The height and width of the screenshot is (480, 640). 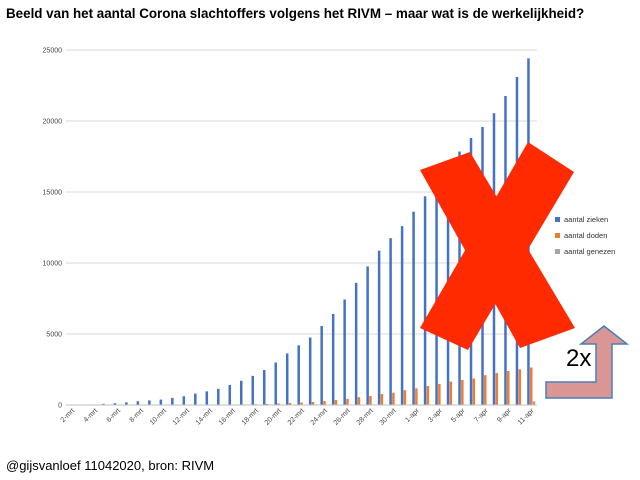 What do you see at coordinates (204, 416) in the screenshot?
I see `x-tick-label: 14-mrt` at bounding box center [204, 416].